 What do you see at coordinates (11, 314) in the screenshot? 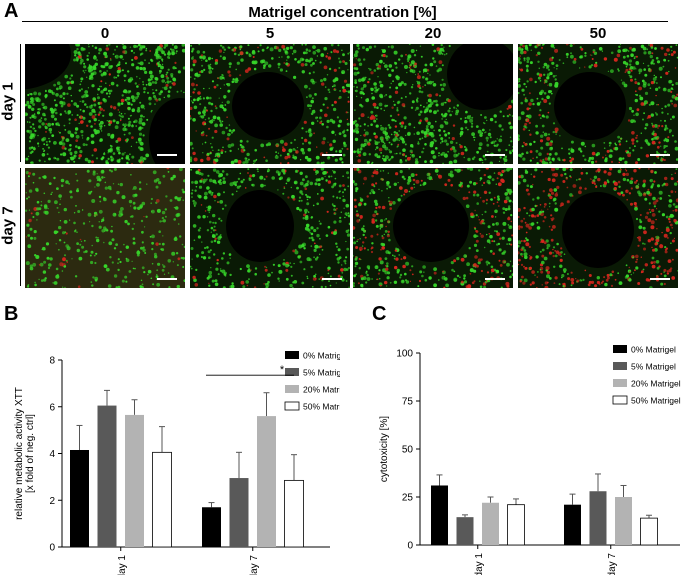
I see `panel-b-letter: B` at bounding box center [11, 314].